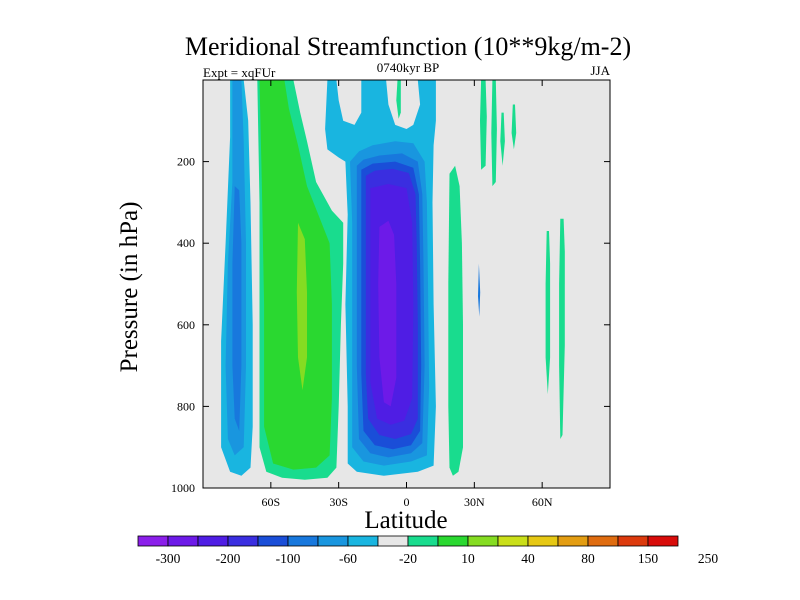 The width and height of the screenshot is (800, 600). Describe the element at coordinates (288, 558) in the screenshot. I see `colorbar-label: -100` at that location.